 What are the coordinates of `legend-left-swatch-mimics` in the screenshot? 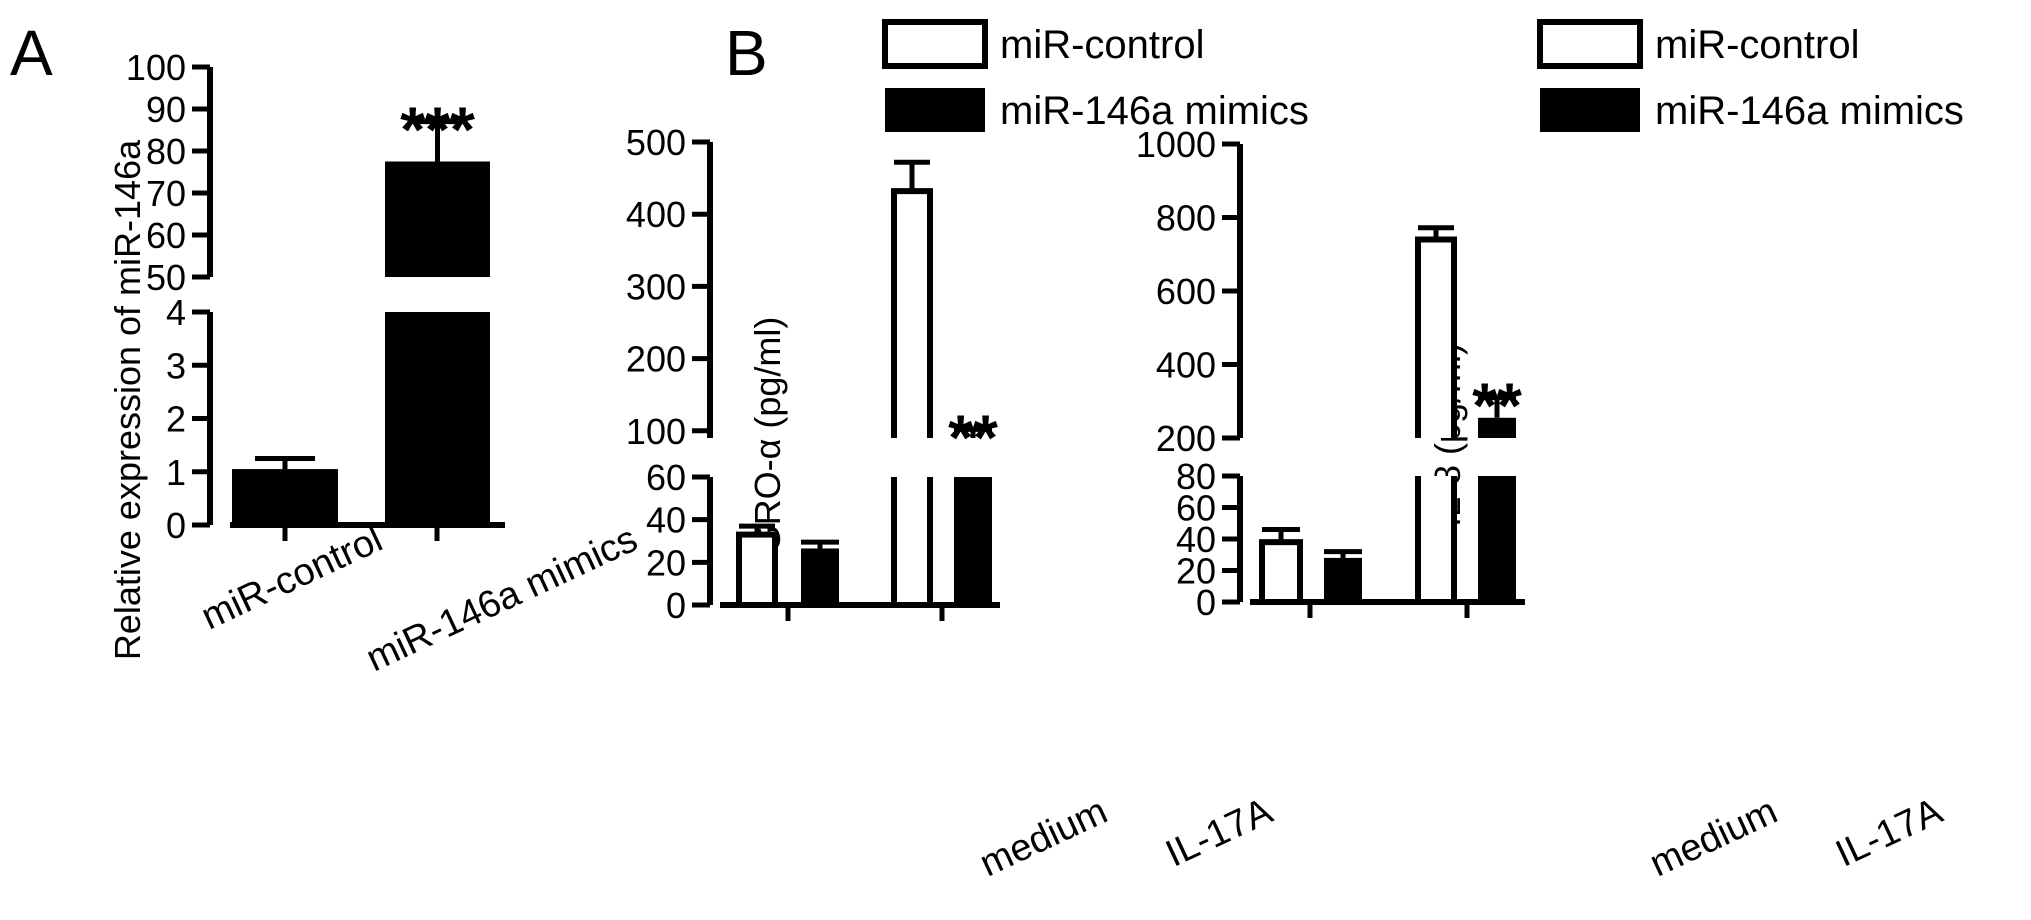 It's located at (935, 110).